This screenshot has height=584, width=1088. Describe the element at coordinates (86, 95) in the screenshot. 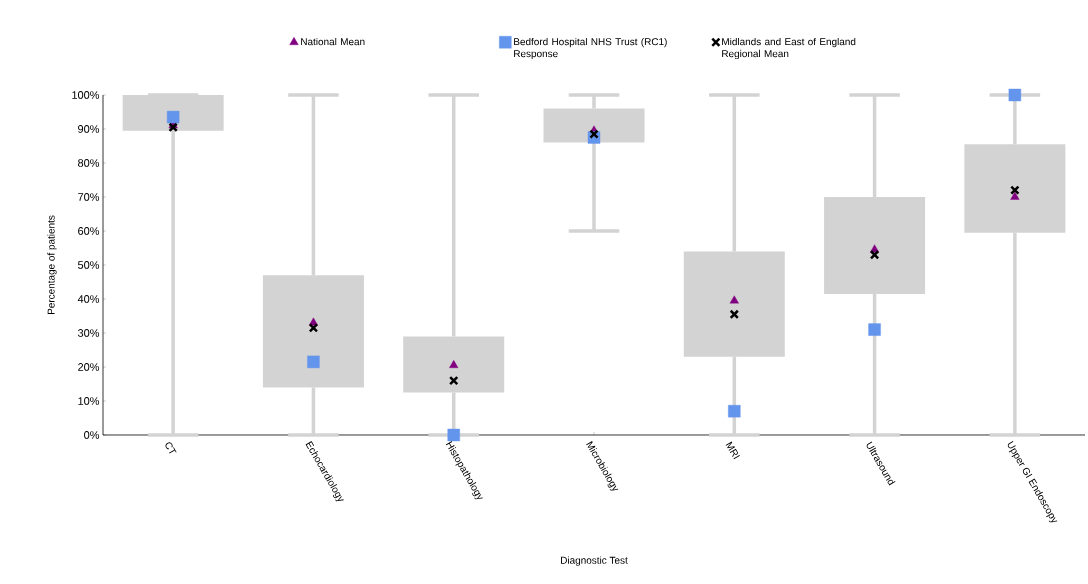

I see `y-tick-label: 100%` at that location.